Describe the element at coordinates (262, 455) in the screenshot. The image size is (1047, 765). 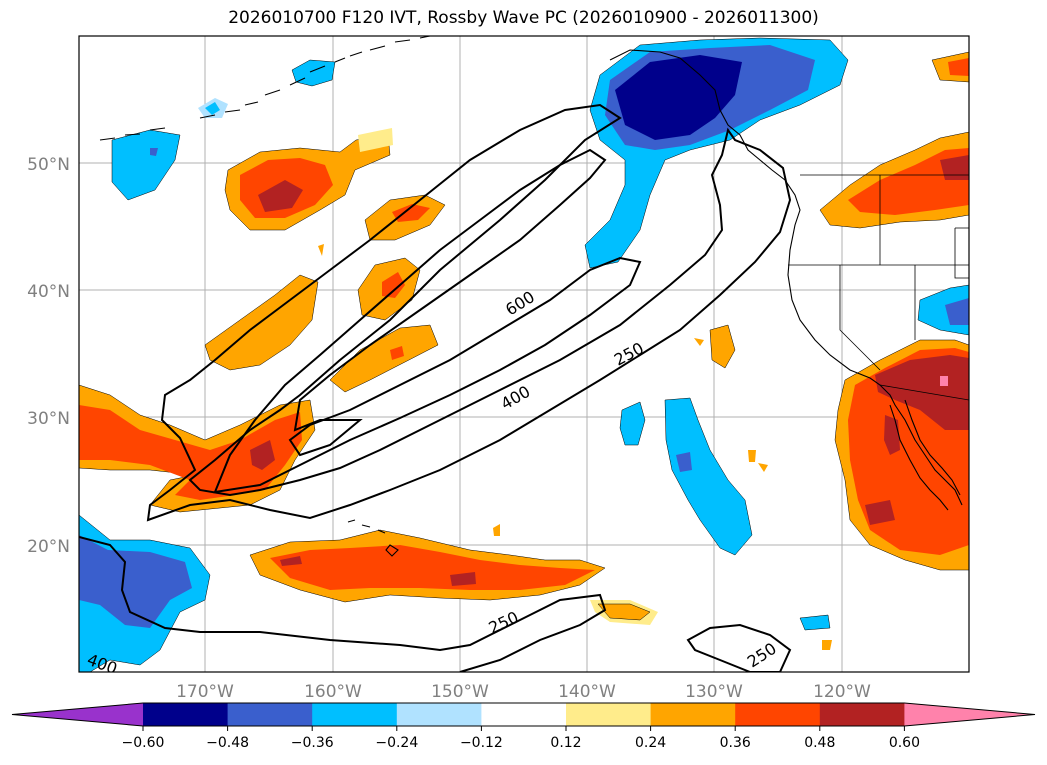
I see `west-dark-red-spot` at that location.